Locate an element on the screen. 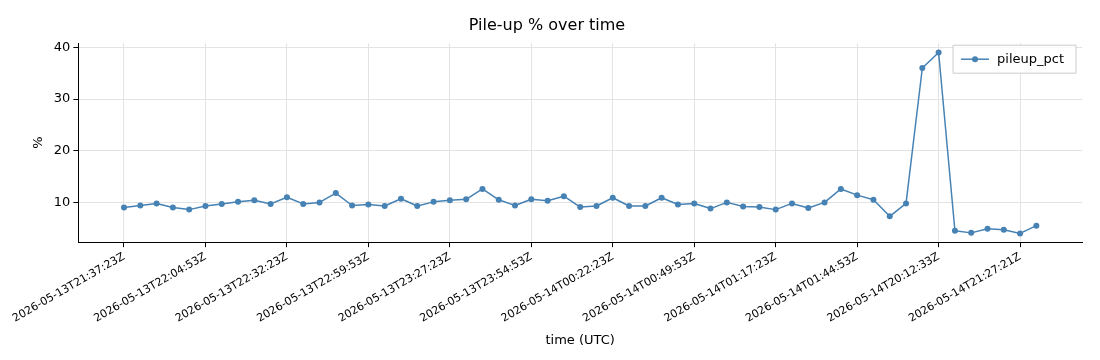  chart-title: Pile-up % over time is located at coordinates (547, 24).